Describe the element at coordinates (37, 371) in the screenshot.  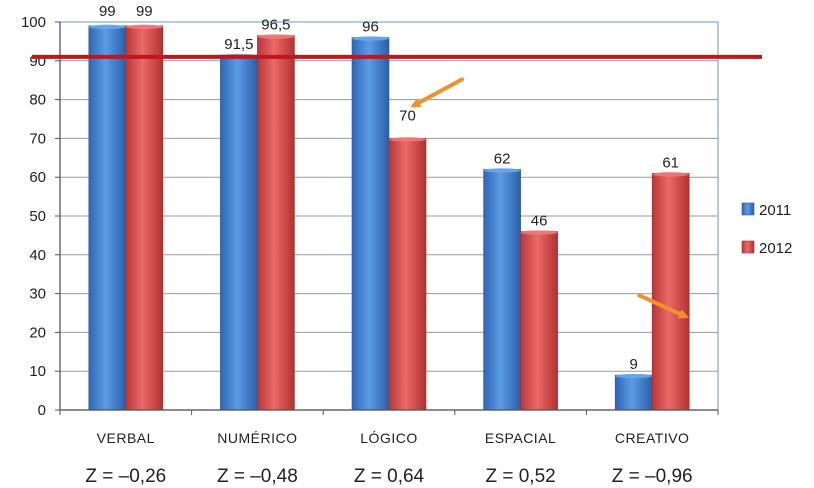
I see `y-tick-label: 10` at that location.